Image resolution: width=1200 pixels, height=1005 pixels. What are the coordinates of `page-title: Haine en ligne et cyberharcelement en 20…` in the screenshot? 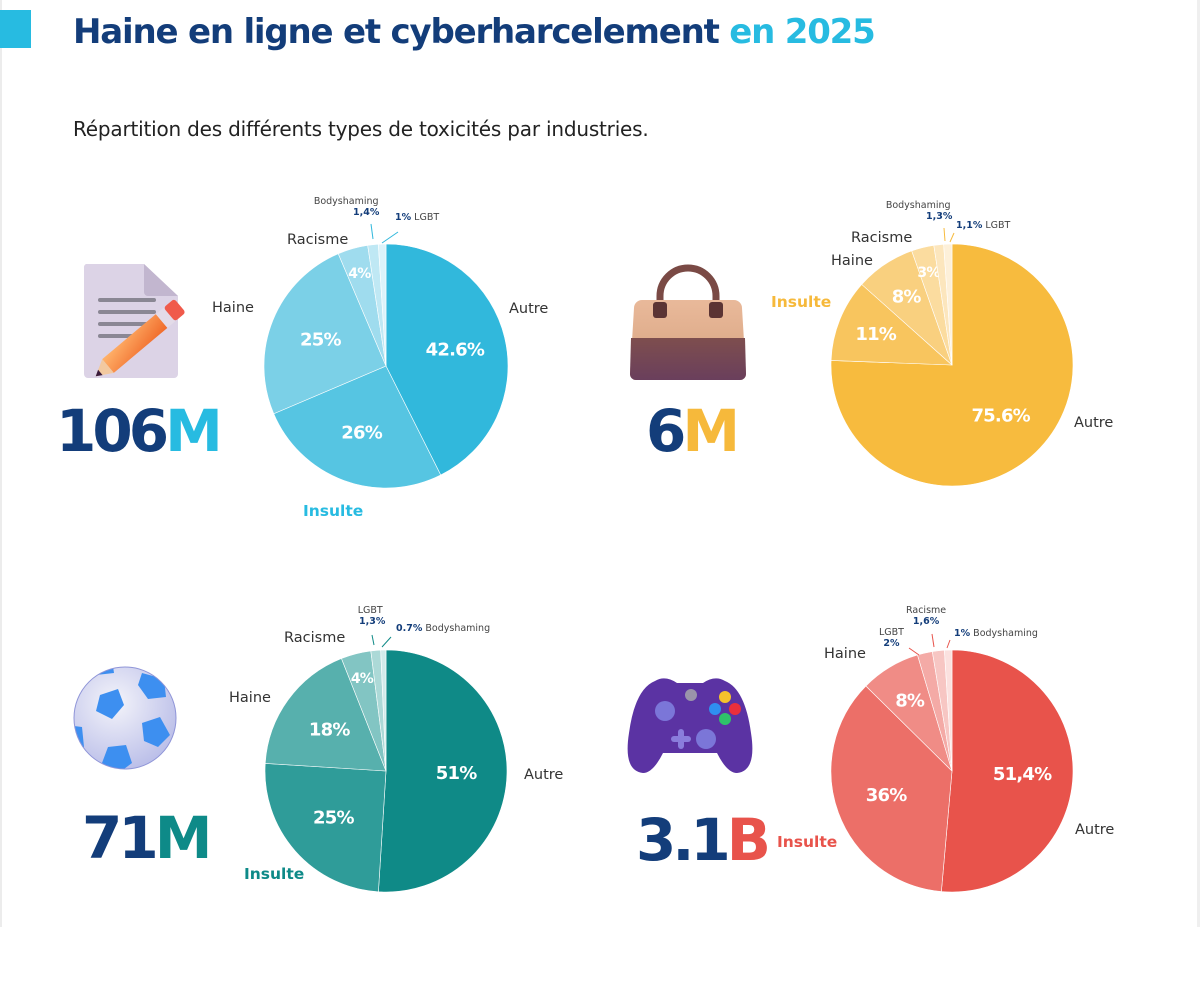 It's located at (474, 32).